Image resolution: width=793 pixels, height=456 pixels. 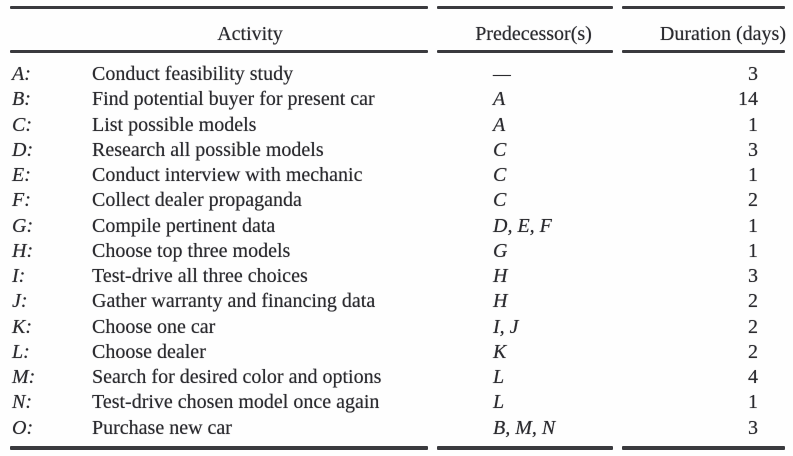 What do you see at coordinates (24, 377) in the screenshot?
I see `activity-id: M:` at bounding box center [24, 377].